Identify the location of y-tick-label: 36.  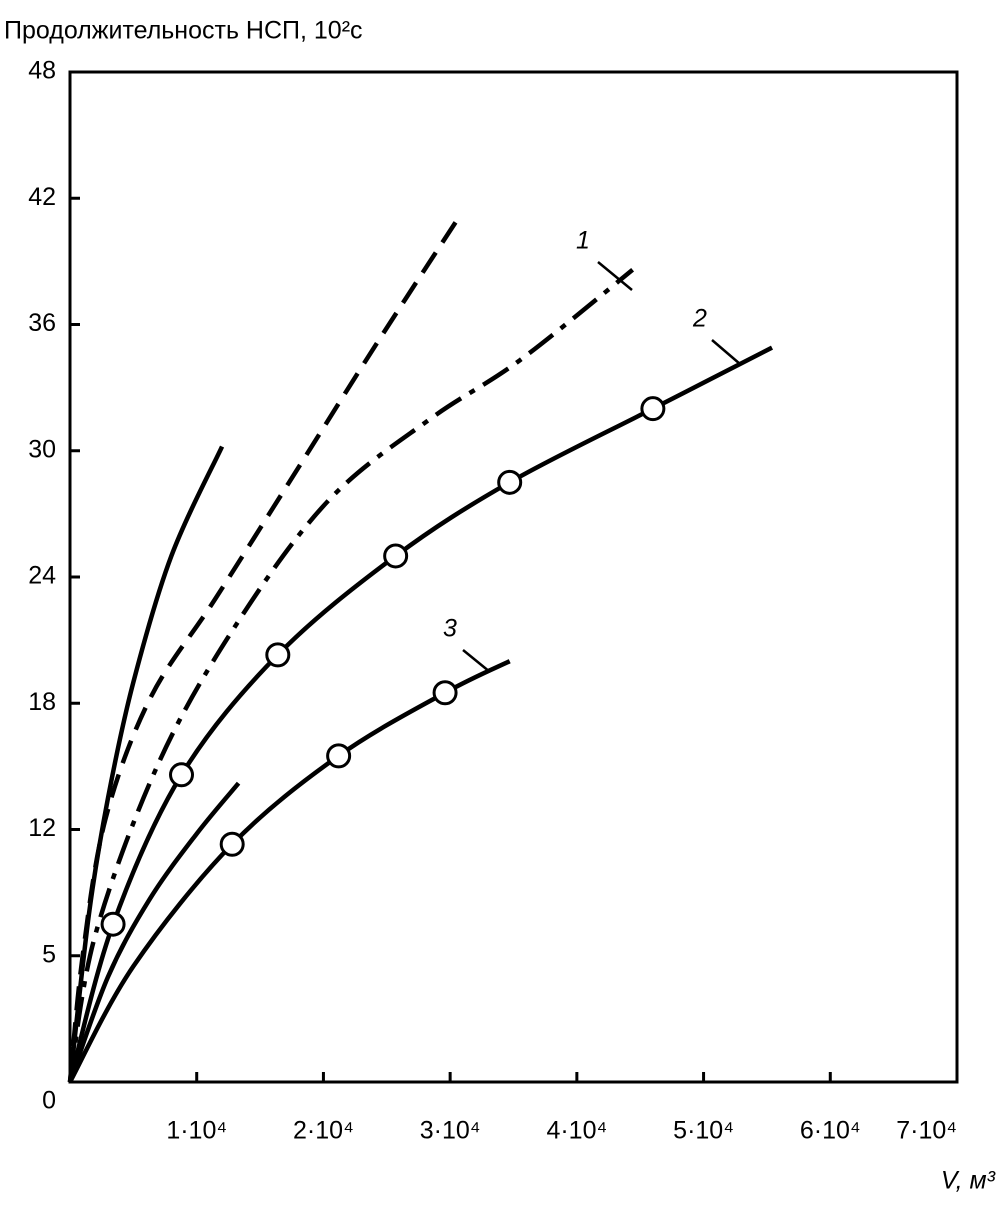
(42, 323).